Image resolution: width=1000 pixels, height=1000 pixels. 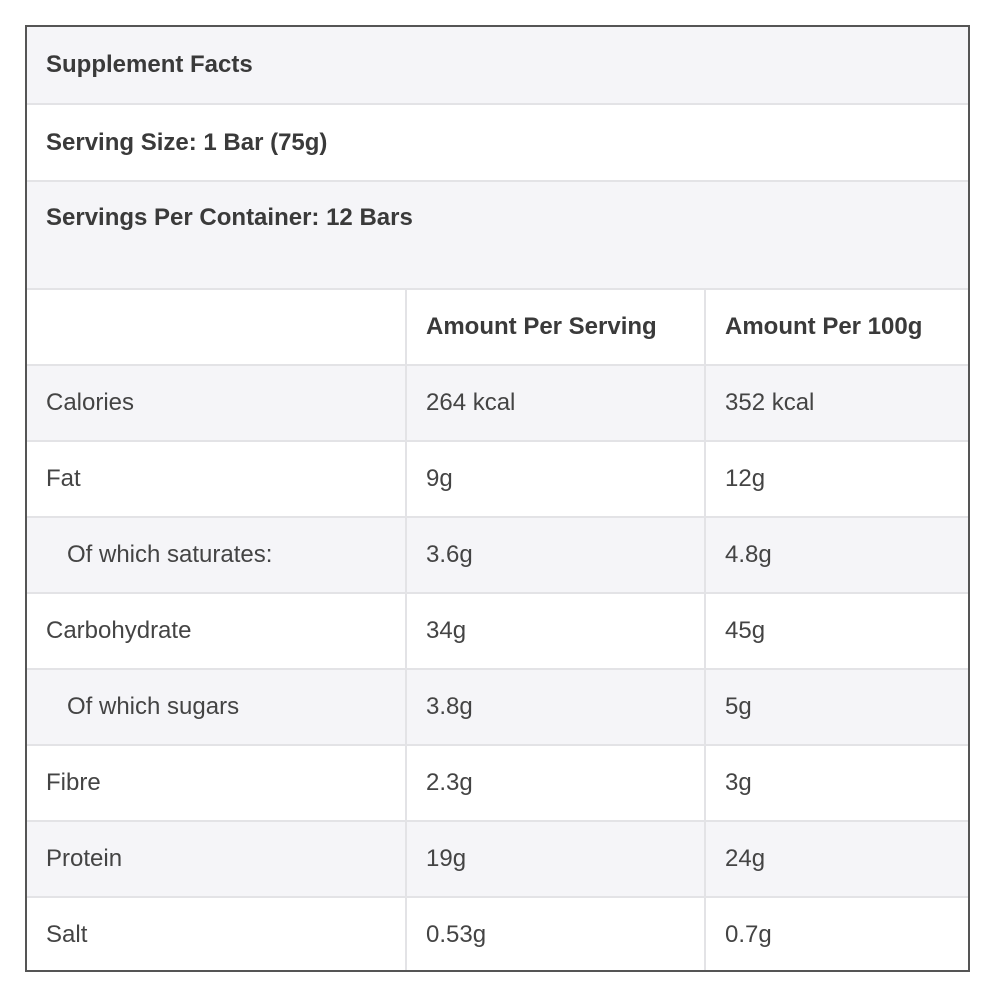 I want to click on nutrient-name: Of which sugars, so click(x=216, y=707).